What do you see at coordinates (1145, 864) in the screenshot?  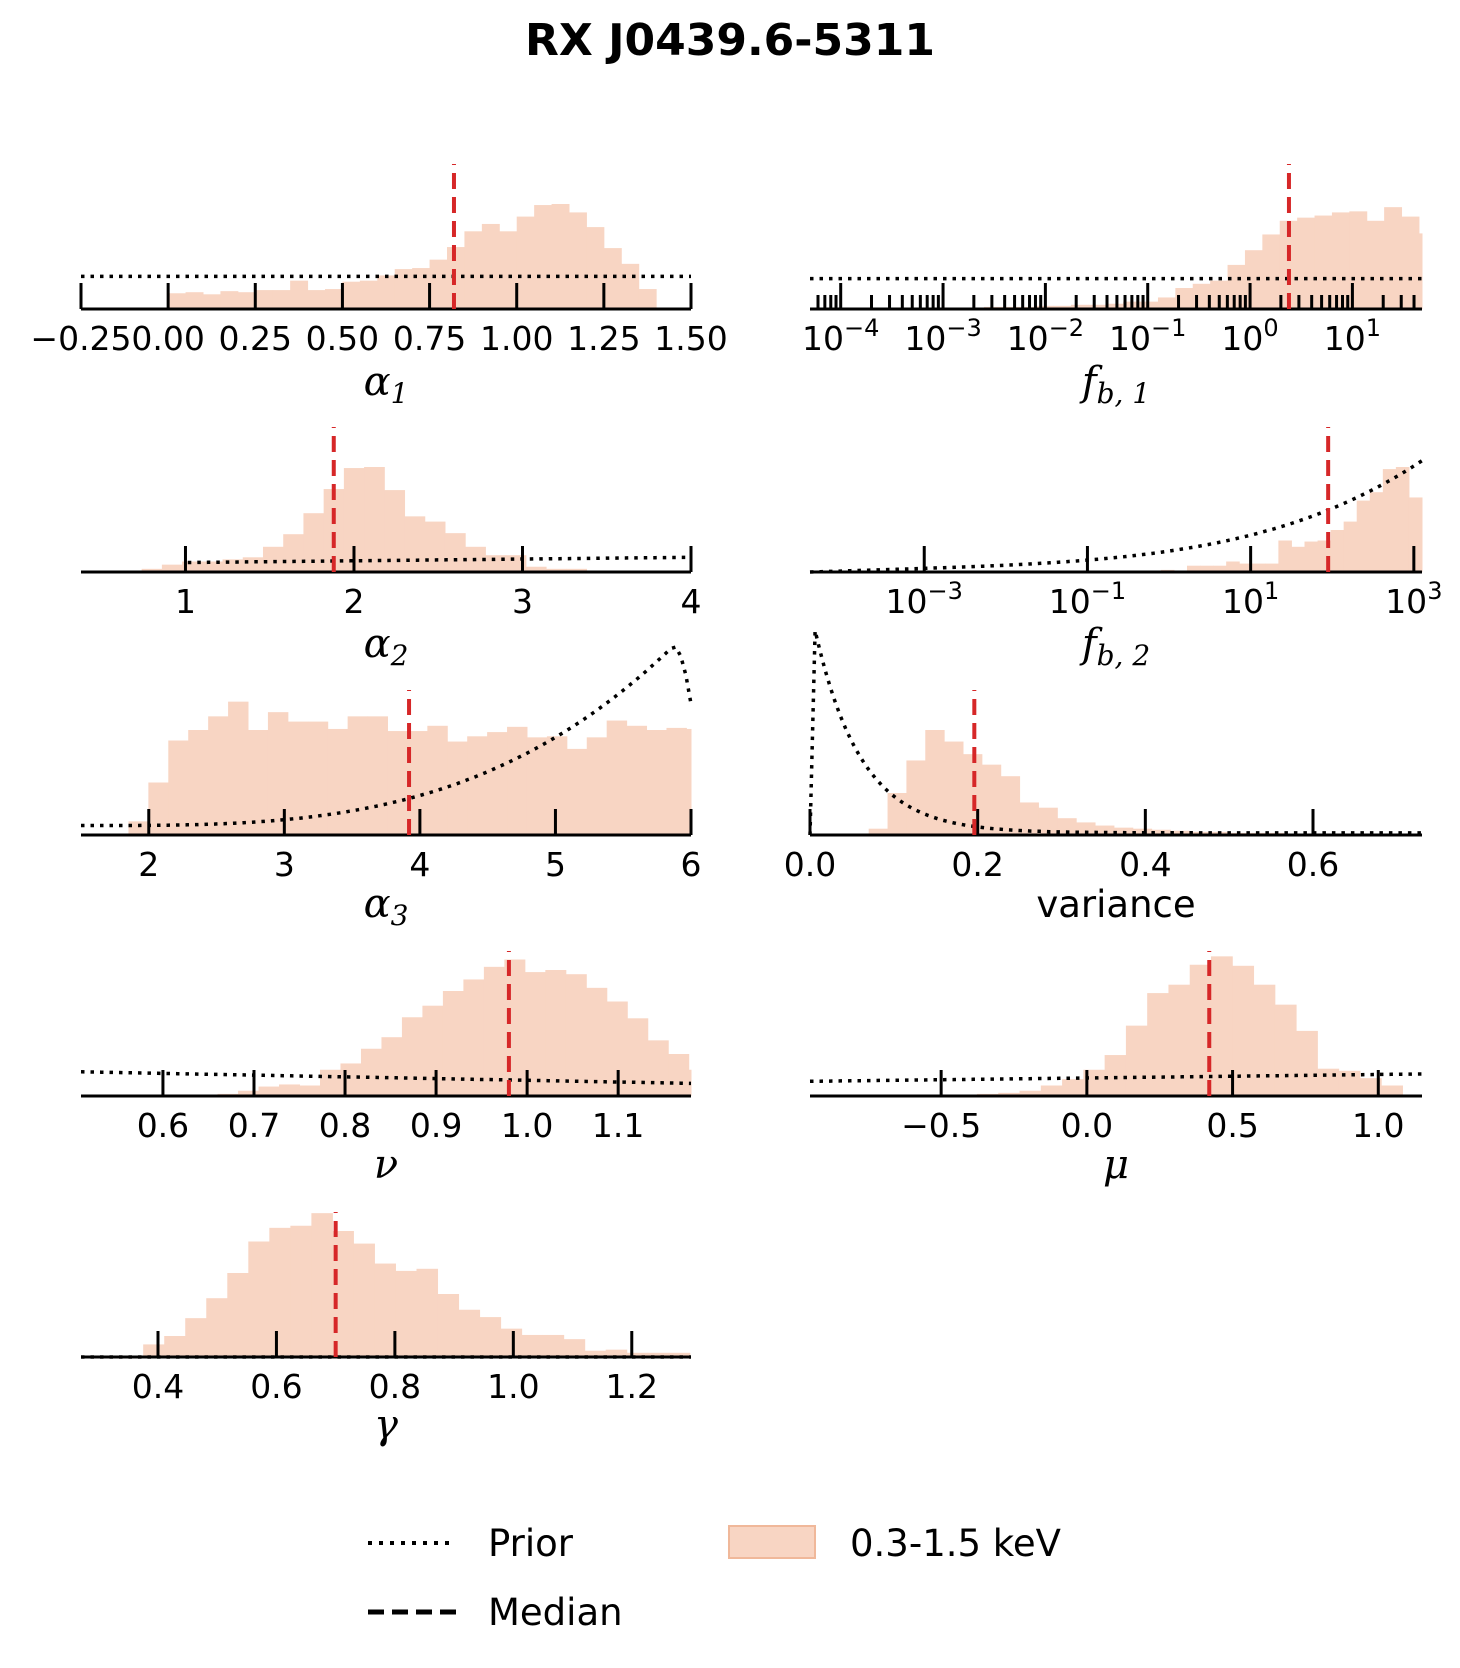 I see `tick-label: 0.4` at bounding box center [1145, 864].